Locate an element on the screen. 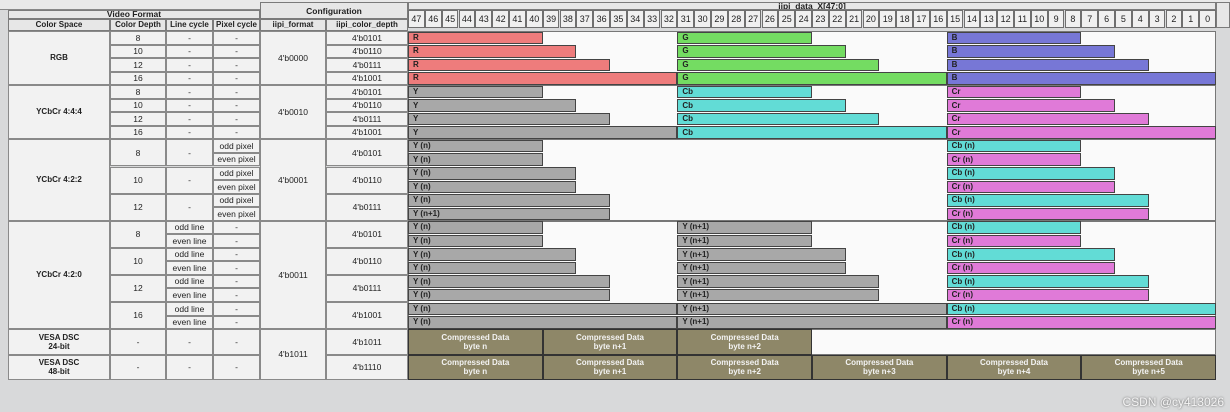 Image resolution: width=1230 pixels, height=412 pixels. dsc-iipi-format-cell: 4'b1011 is located at coordinates (293, 355).